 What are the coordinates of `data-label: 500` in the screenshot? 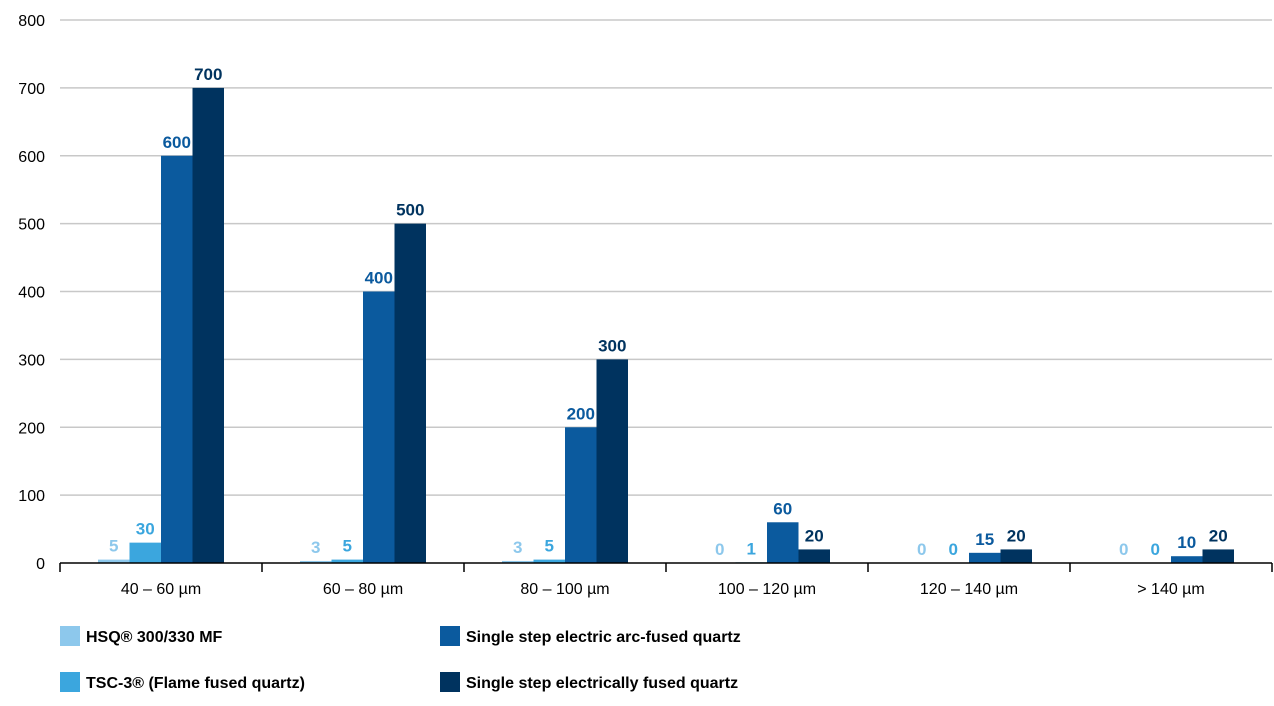 It's located at (410, 210).